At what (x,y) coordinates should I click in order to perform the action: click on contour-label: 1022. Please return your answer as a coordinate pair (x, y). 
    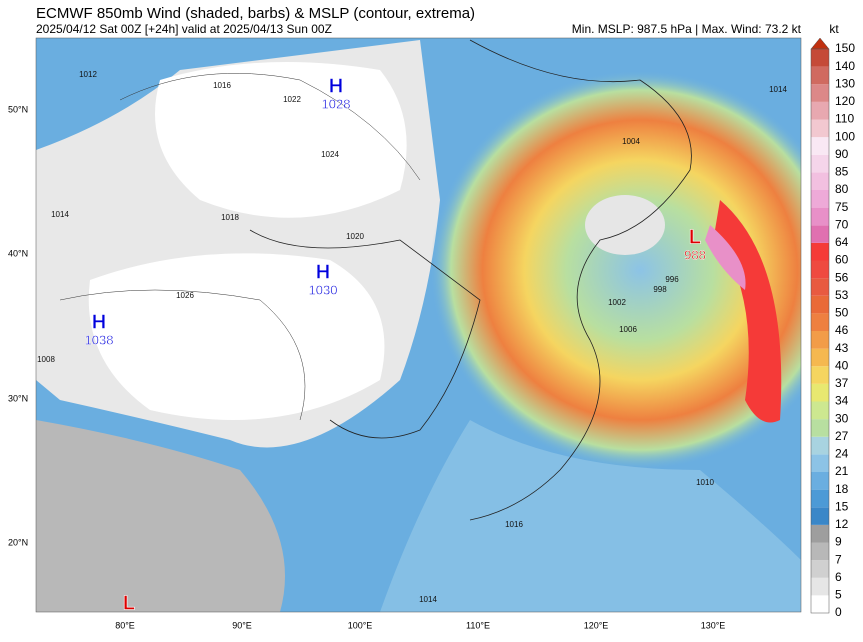
    Looking at the image, I should click on (292, 99).